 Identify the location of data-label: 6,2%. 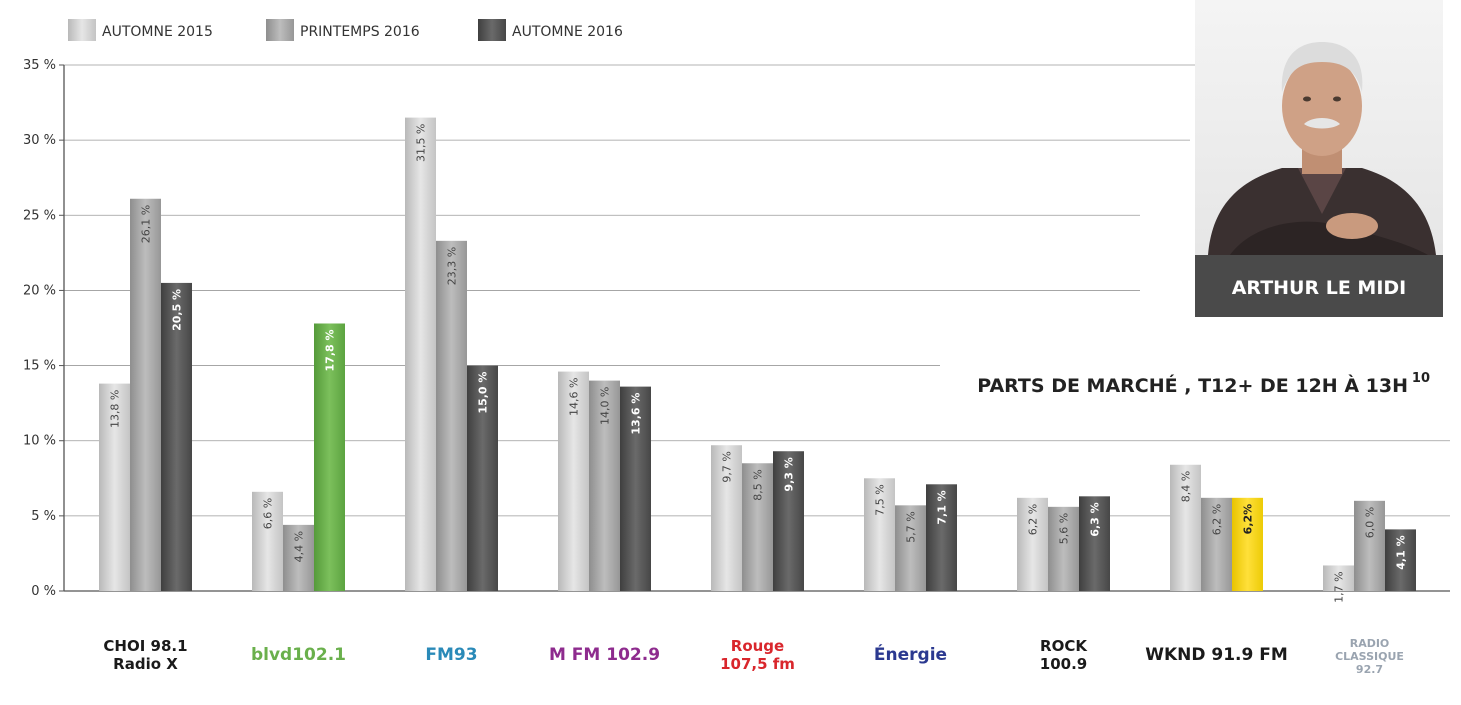
(1248, 519).